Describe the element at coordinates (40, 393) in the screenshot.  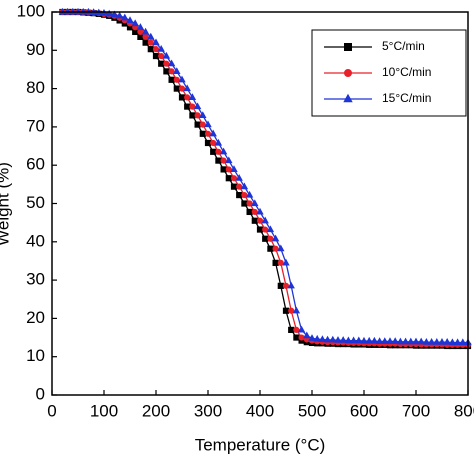
I see `y-tick-label: 0` at that location.